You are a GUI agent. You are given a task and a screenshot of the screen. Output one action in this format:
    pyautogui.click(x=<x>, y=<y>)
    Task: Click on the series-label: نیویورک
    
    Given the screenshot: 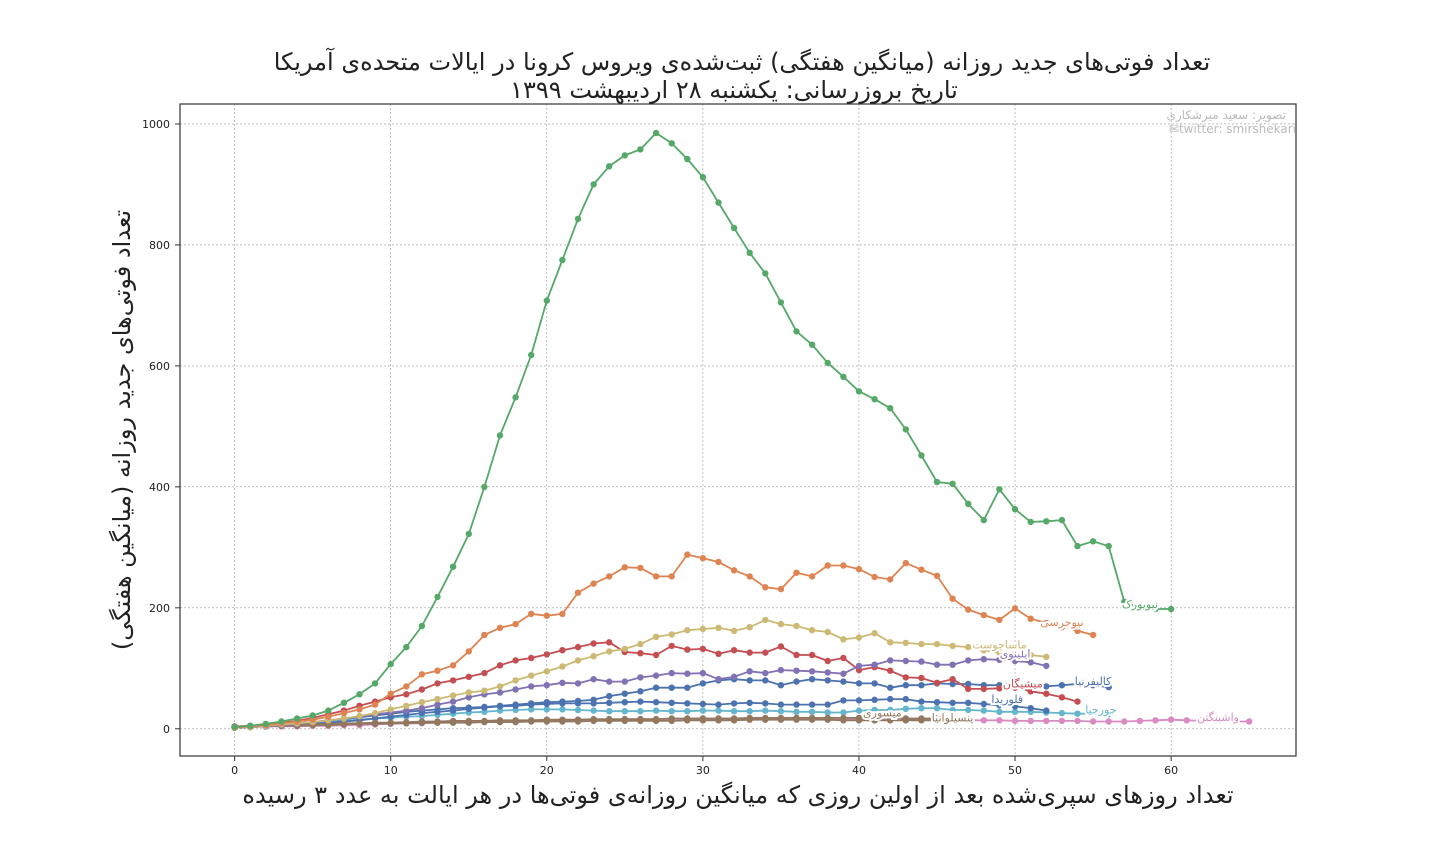 What is the action you would take?
    pyautogui.click(x=1140, y=604)
    